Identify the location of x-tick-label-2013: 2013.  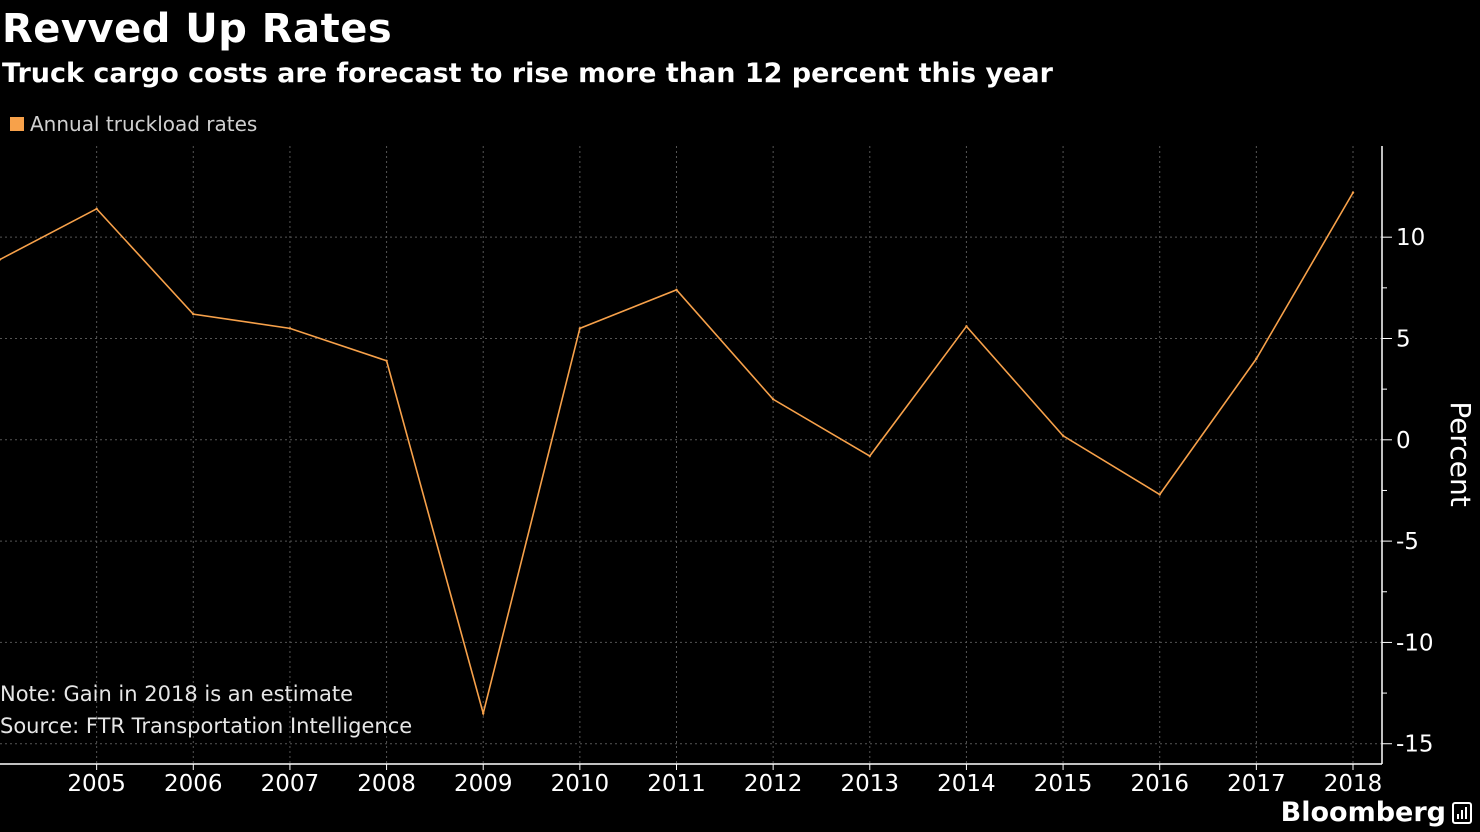
(870, 784).